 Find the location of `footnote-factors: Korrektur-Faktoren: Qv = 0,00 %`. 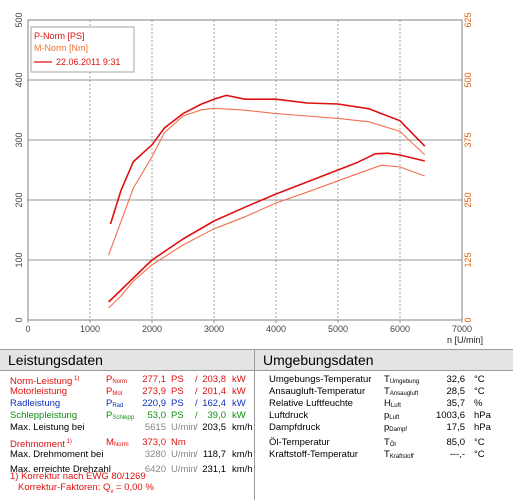

footnote-factors: Korrektur-Faktoren: Qv = 0,00 % is located at coordinates (86, 490).